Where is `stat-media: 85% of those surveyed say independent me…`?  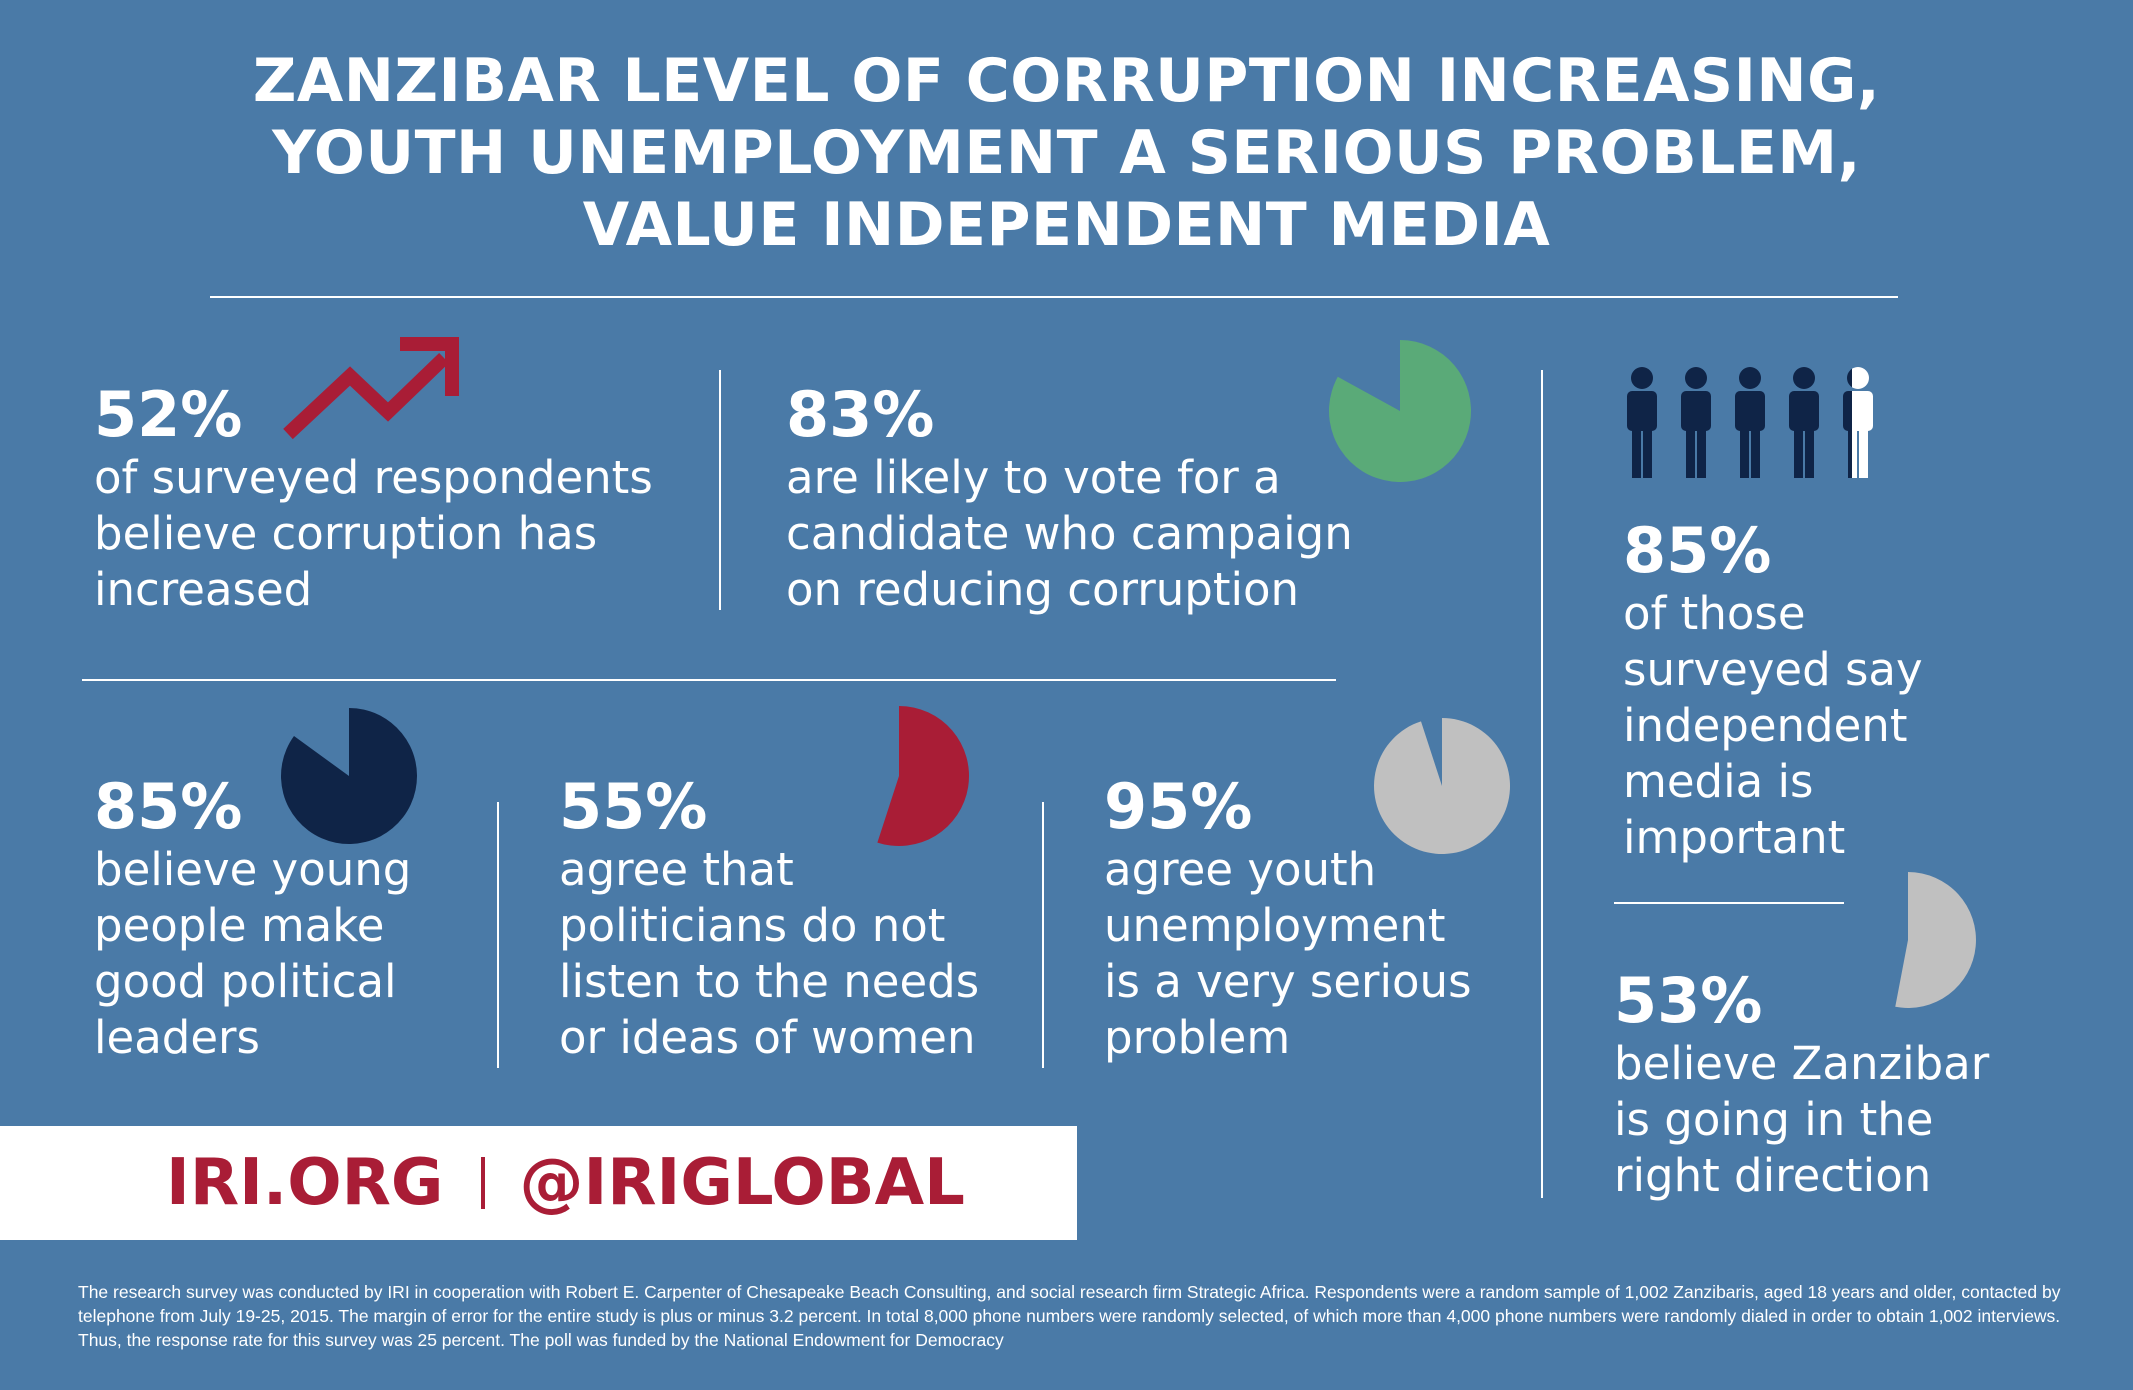 stat-media: 85% of those surveyed say independent me… is located at coordinates (1773, 691).